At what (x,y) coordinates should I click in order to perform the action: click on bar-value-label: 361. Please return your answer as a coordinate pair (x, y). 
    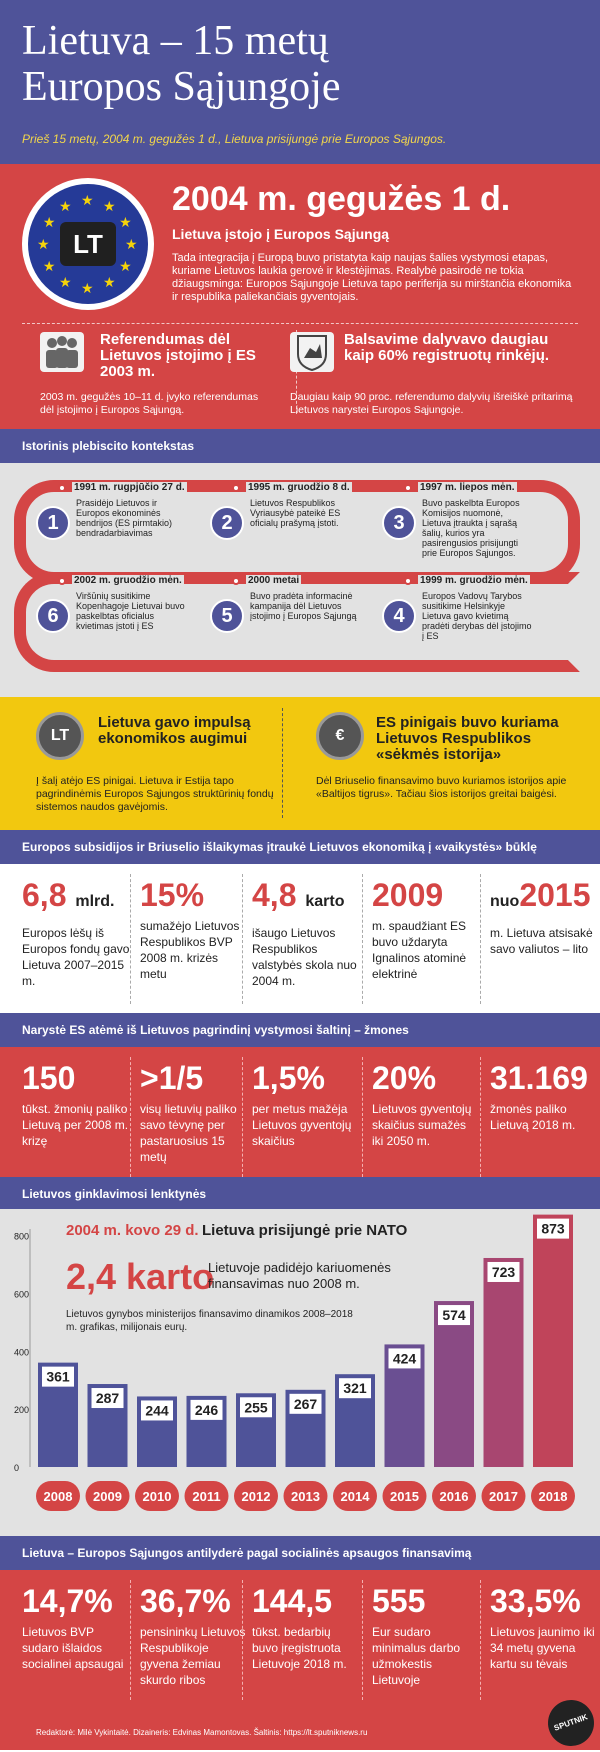
    Looking at the image, I should click on (58, 1377).